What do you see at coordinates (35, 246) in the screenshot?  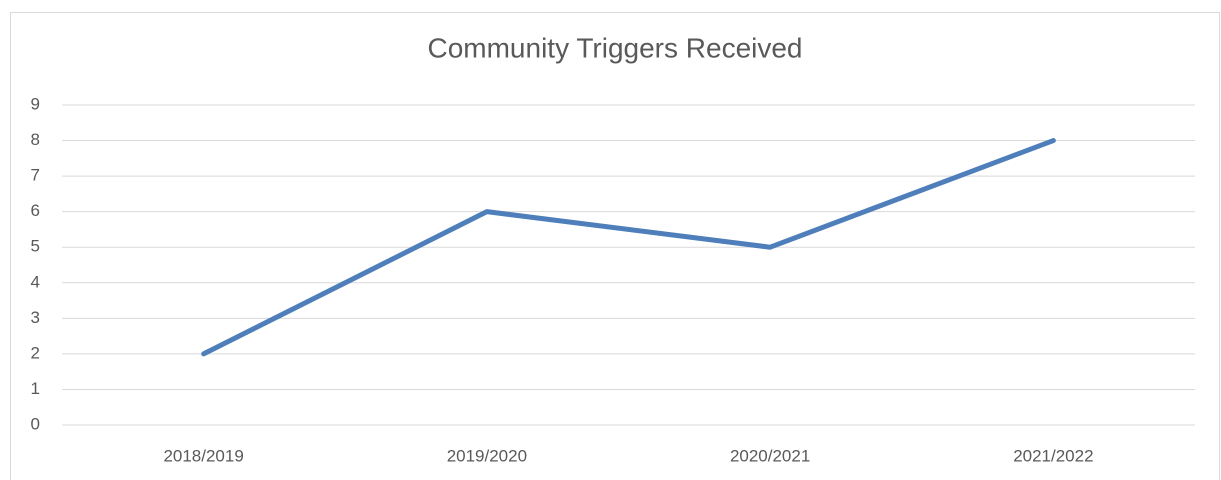 I see `y-tick-label: 5` at bounding box center [35, 246].